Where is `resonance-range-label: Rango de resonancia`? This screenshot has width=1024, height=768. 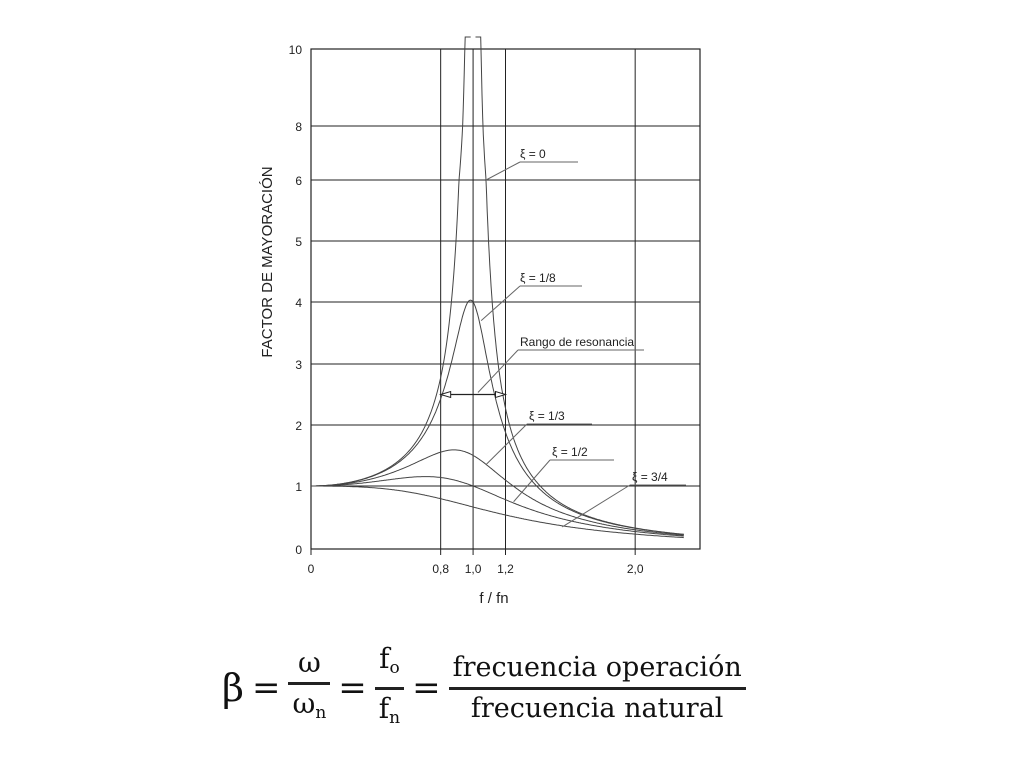 resonance-range-label: Rango de resonancia is located at coordinates (577, 342).